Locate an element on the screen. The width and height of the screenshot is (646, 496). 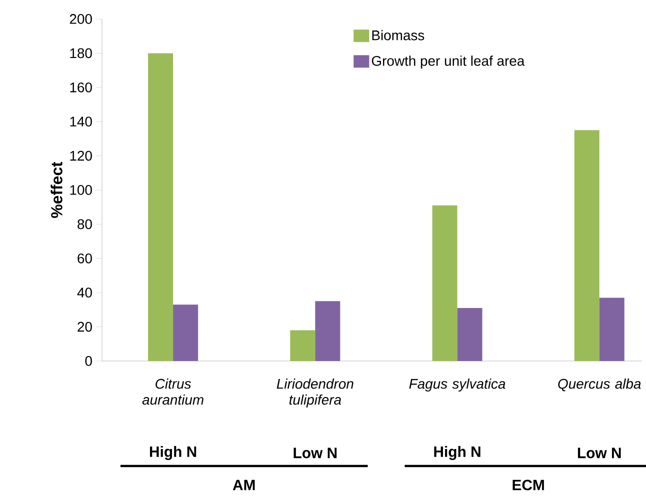
y-tick-label: 40 is located at coordinates (84, 293).